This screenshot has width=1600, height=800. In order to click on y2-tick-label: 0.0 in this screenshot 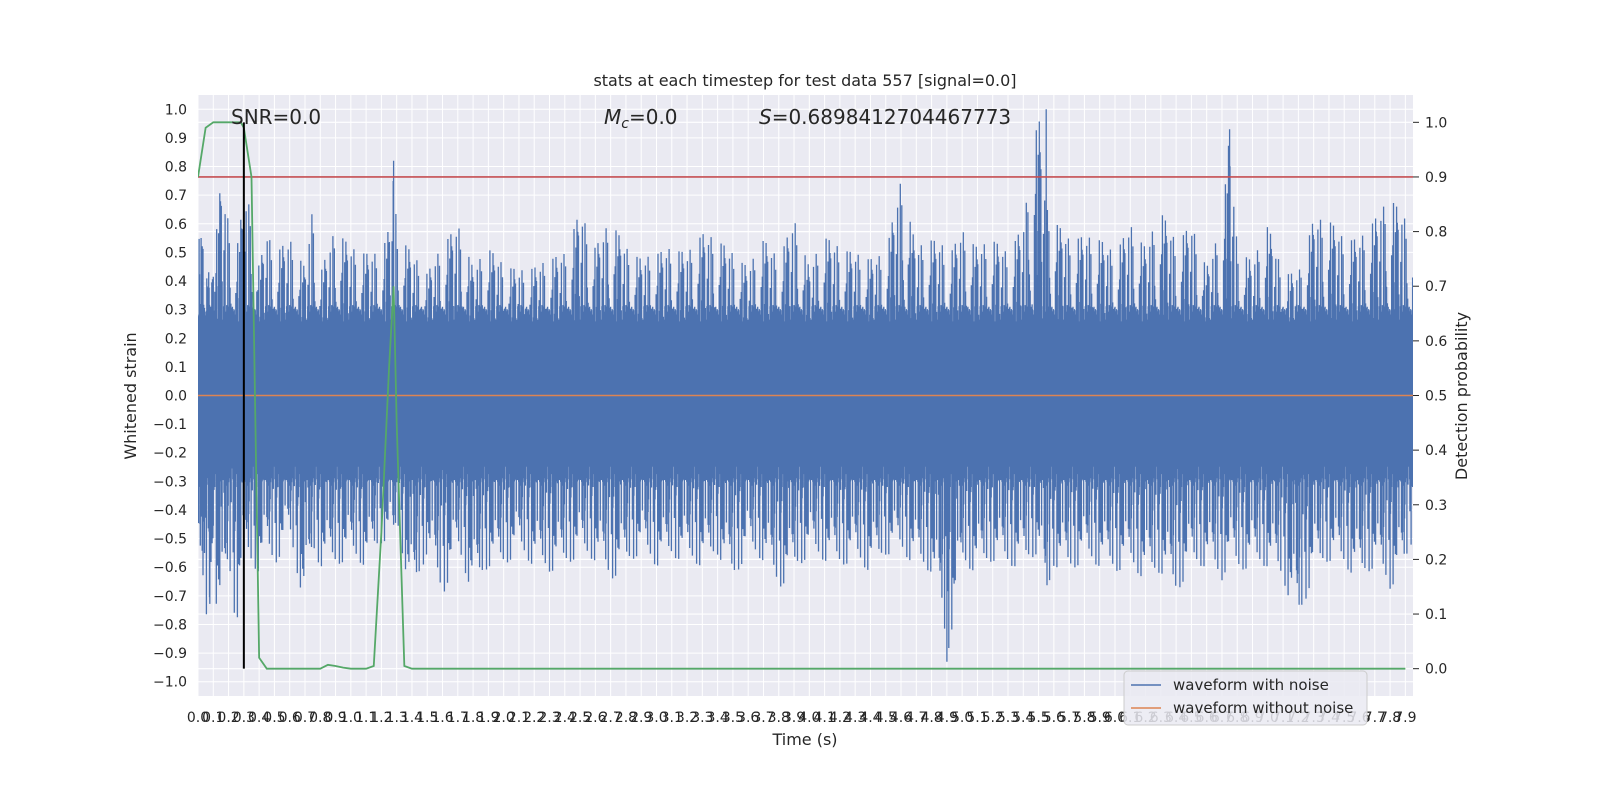, I will do `click(1436, 670)`.